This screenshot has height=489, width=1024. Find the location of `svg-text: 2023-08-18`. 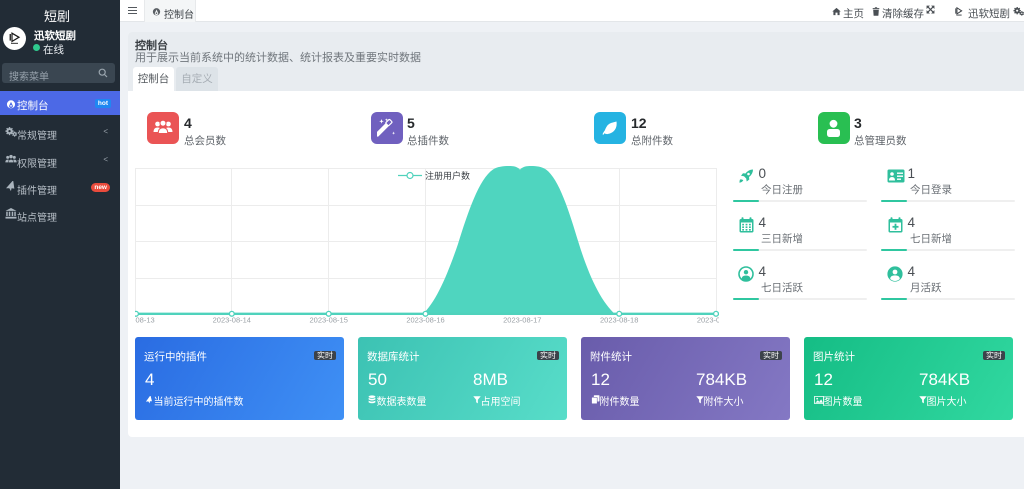

svg-text: 2023-08-18 is located at coordinates (619, 320).